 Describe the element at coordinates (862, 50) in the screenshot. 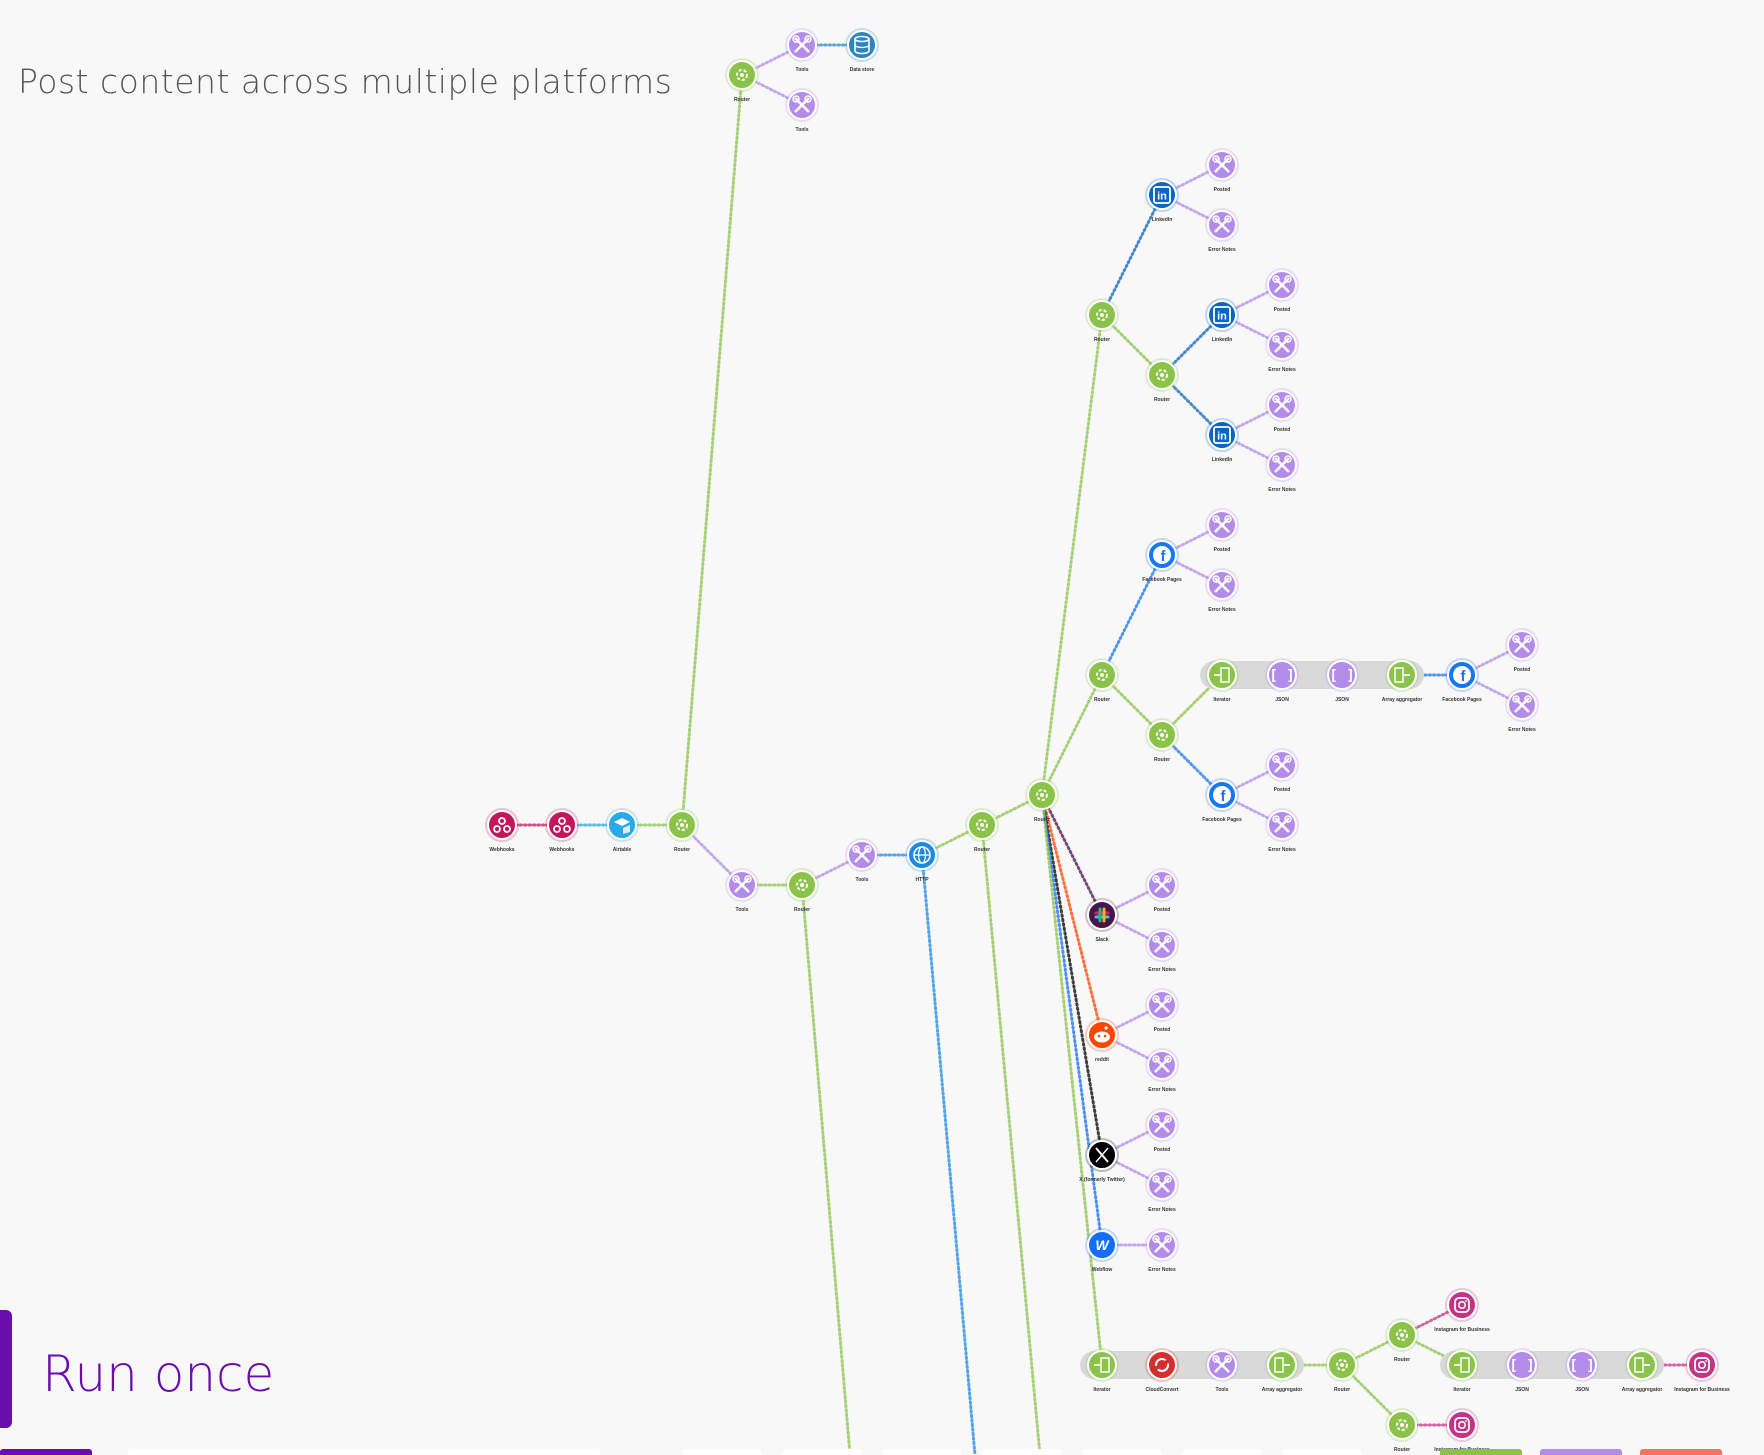

I see `module-datastore: Data store` at that location.